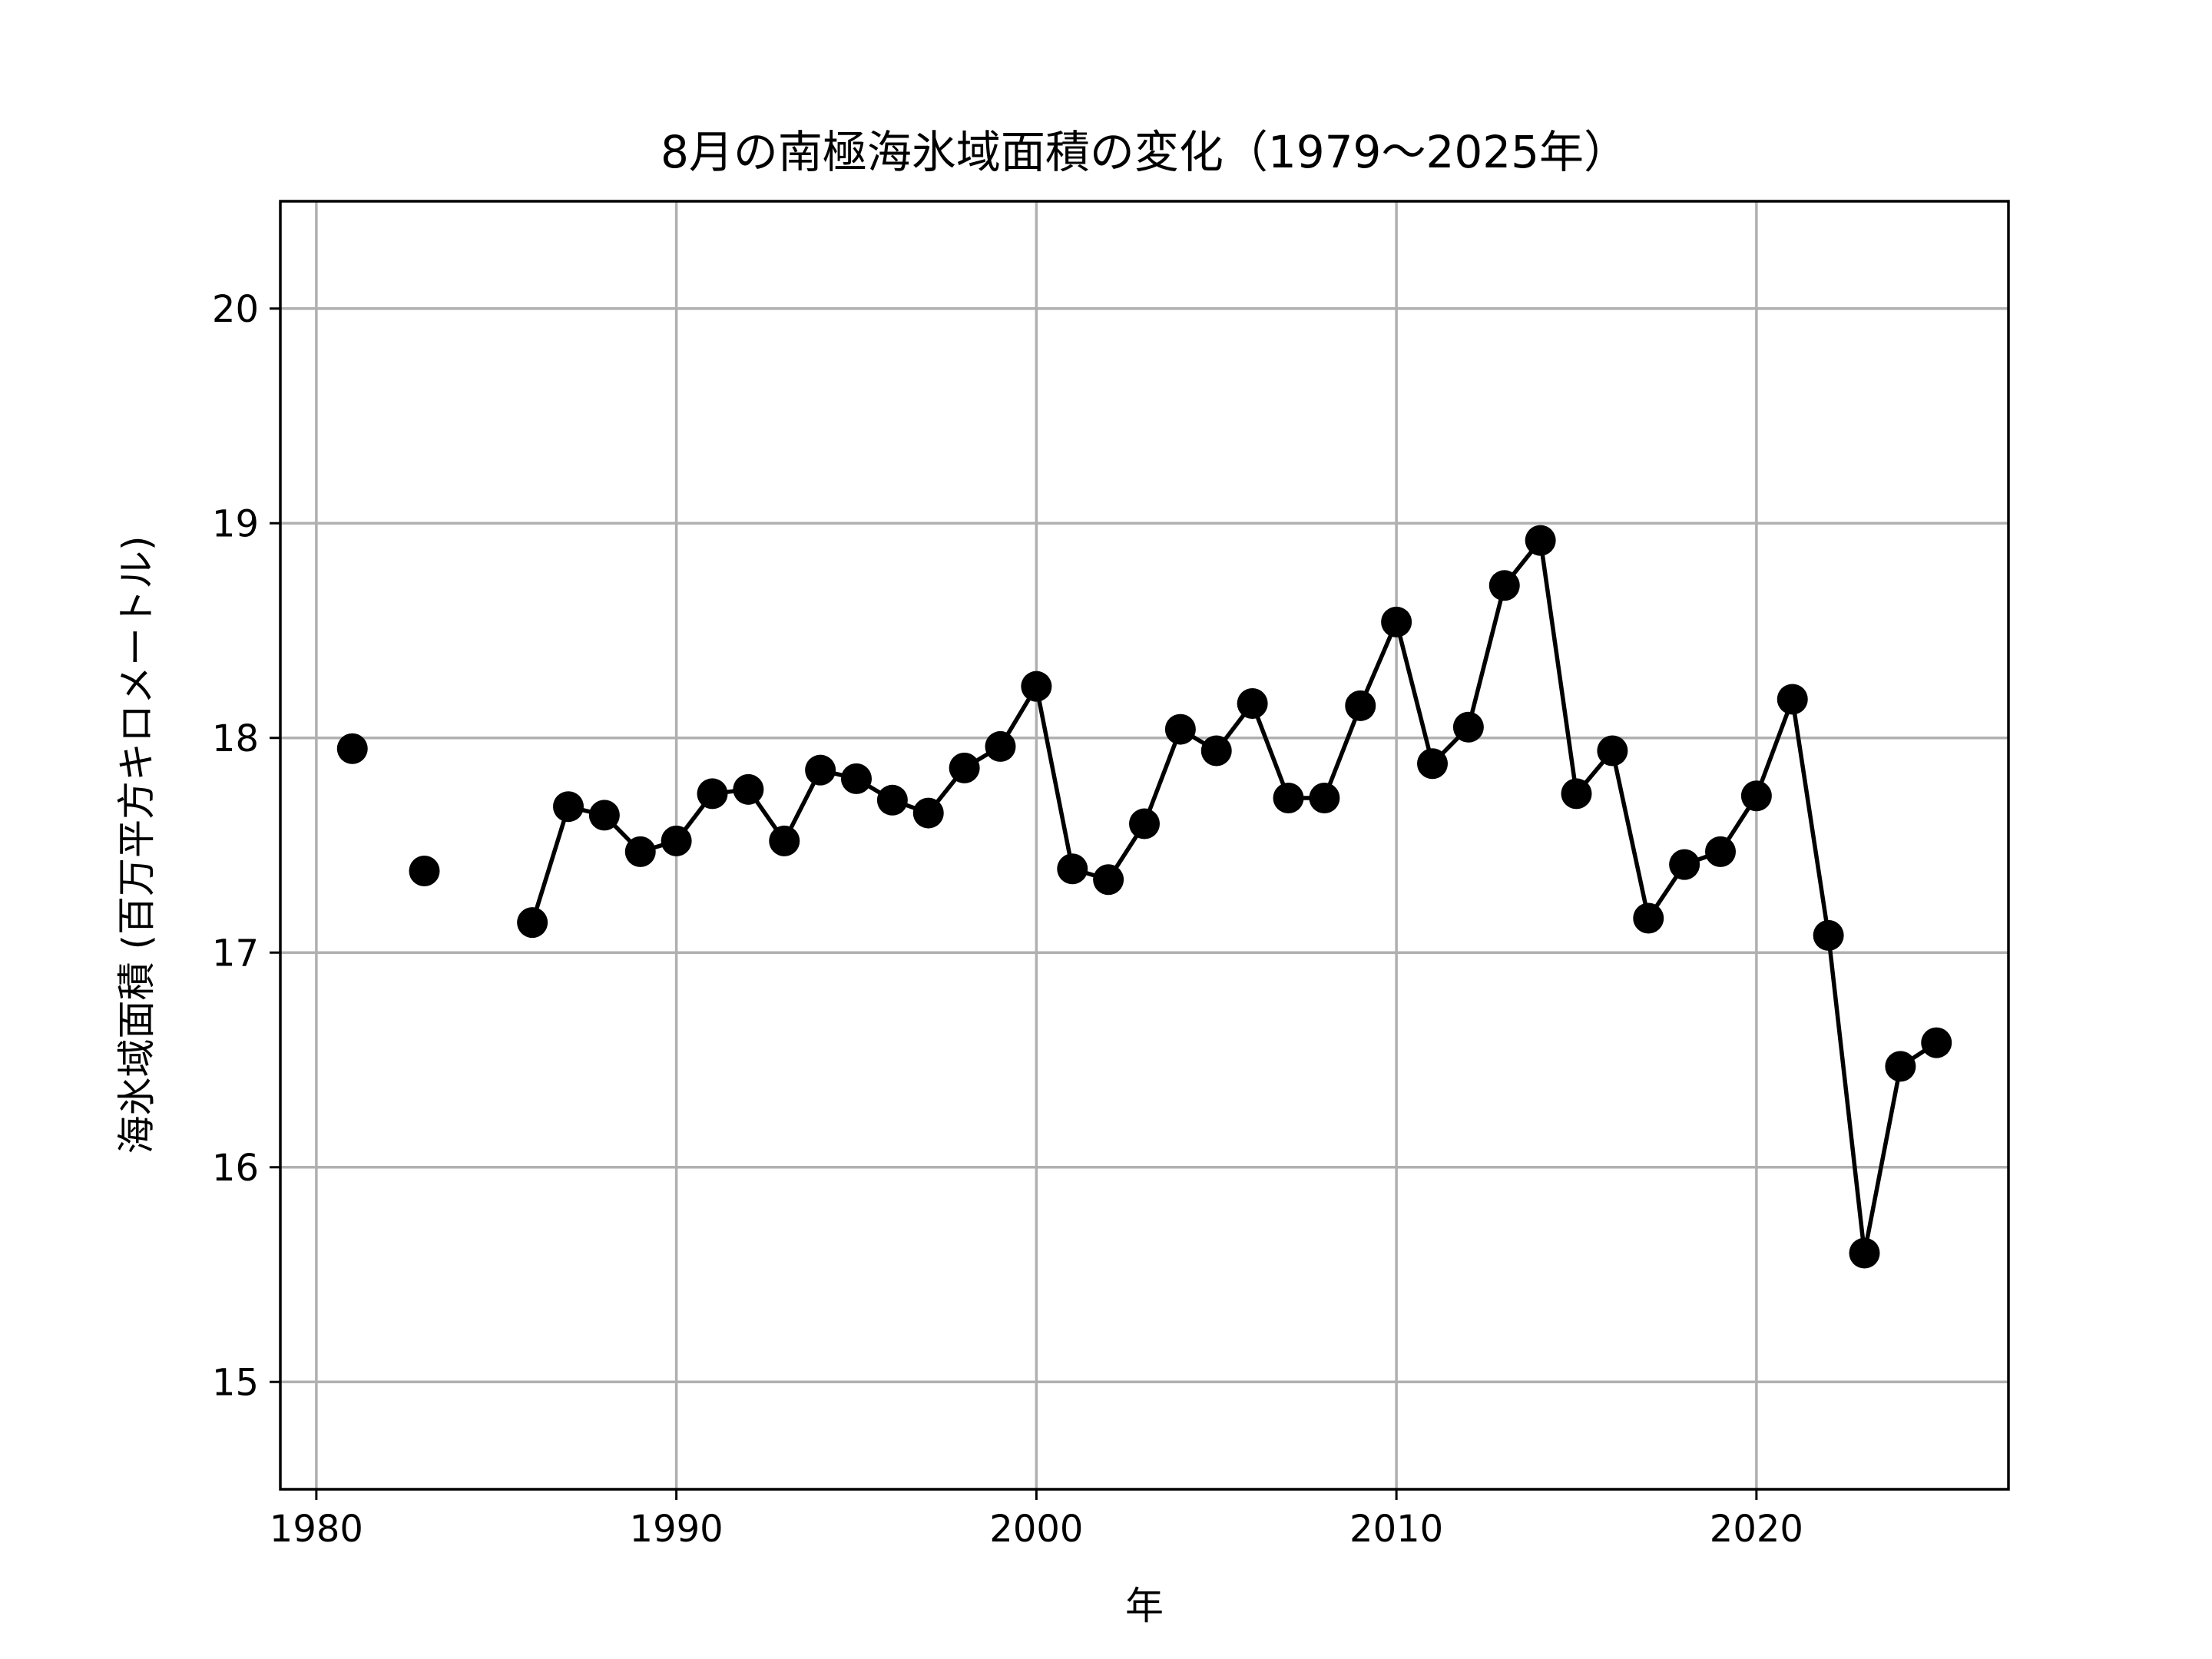  Describe the element at coordinates (1396, 1529) in the screenshot. I see `x-tick-label: 2010` at that location.